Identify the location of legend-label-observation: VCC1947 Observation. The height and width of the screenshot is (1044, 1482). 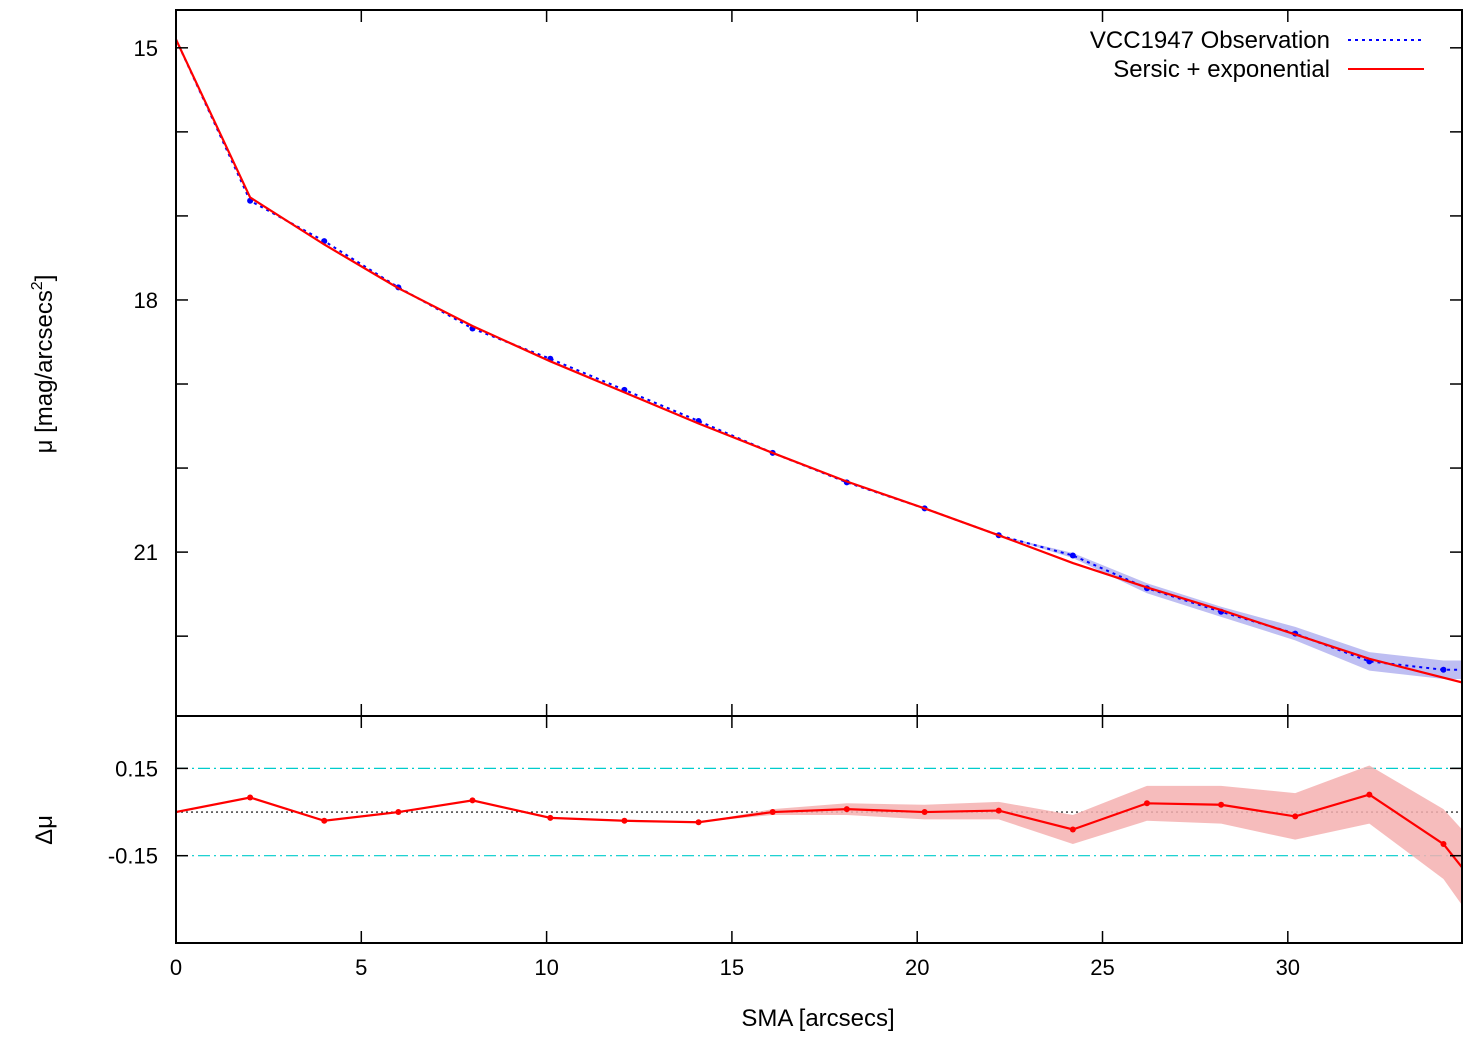
(1210, 40).